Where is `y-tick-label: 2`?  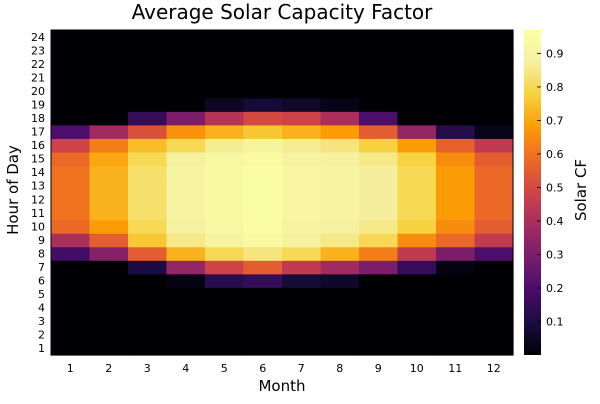
y-tick-label: 2 is located at coordinates (41, 335).